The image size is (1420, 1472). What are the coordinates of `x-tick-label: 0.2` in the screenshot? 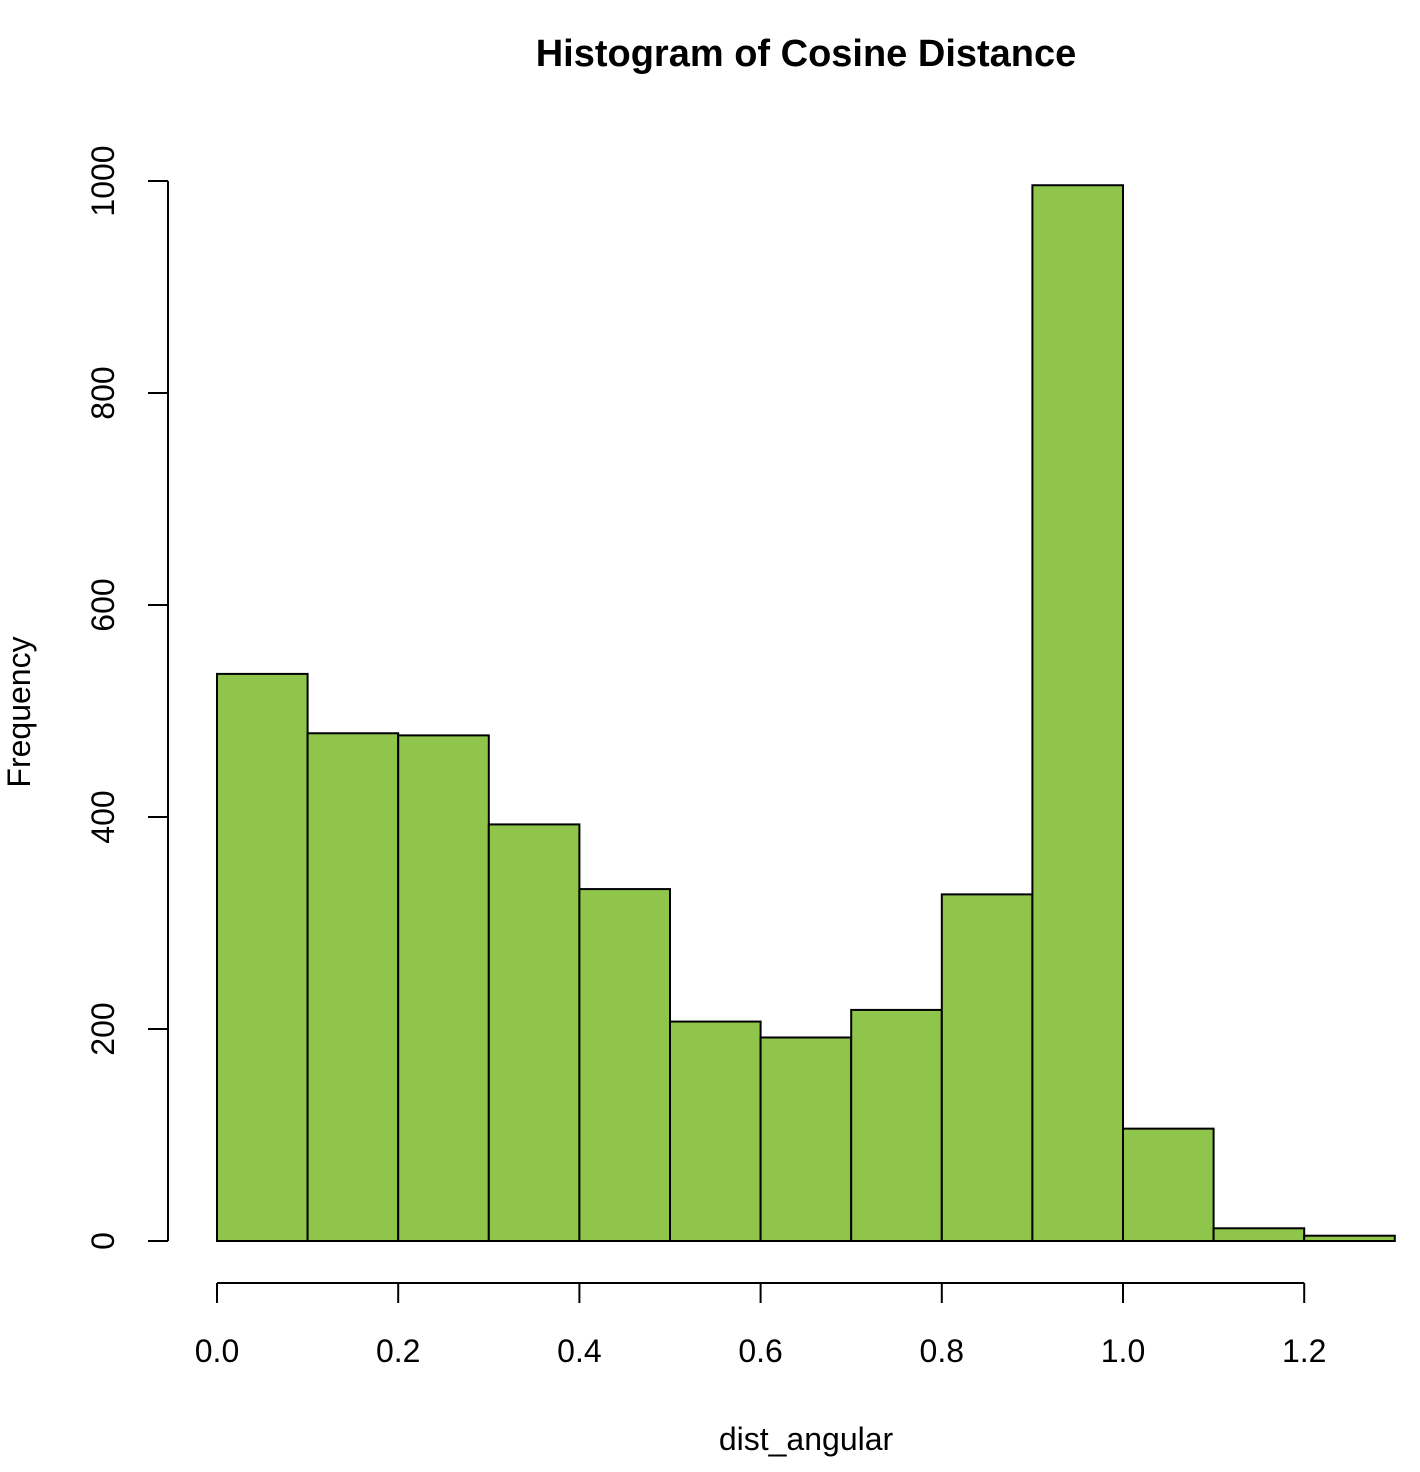 It's located at (398, 1351).